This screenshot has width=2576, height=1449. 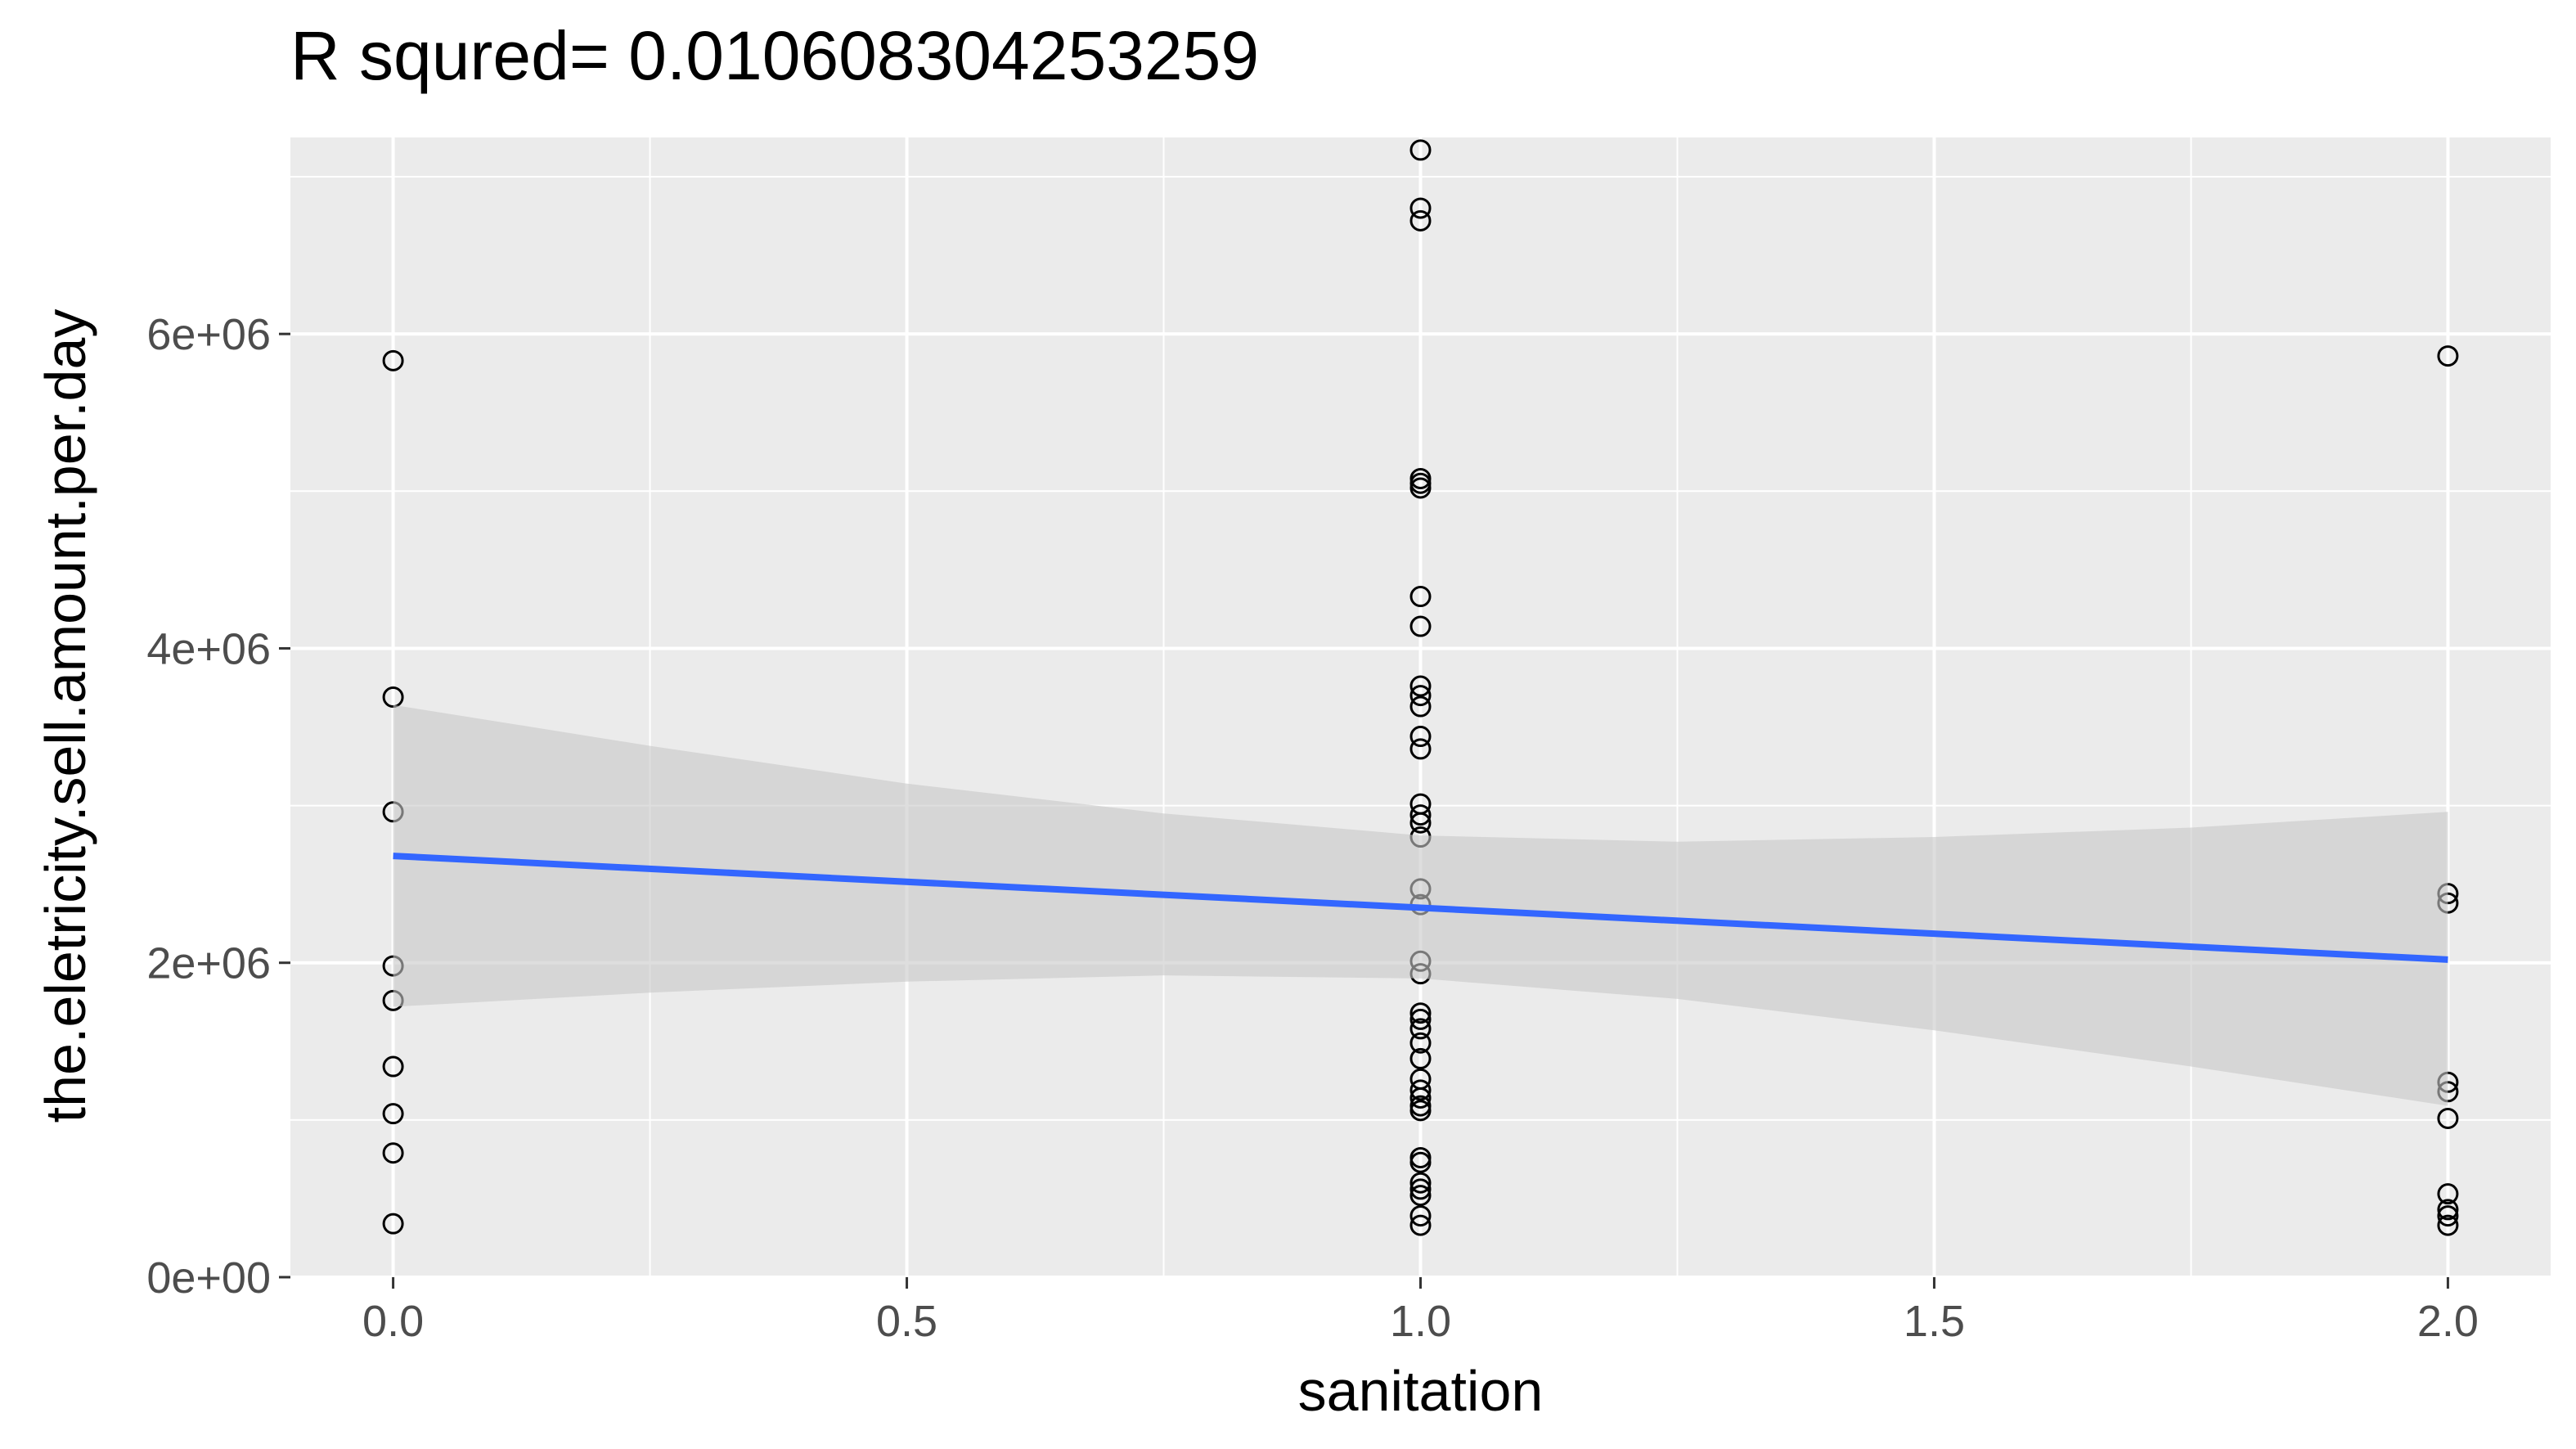 I want to click on x-tick-label: 1.0, so click(x=1421, y=1322).